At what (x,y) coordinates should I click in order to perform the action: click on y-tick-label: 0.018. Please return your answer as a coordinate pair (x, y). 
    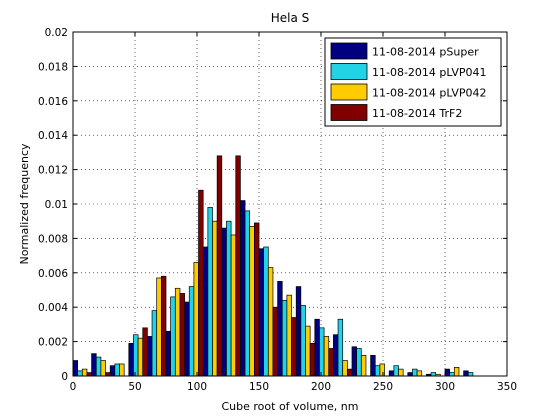
    Looking at the image, I should click on (53, 67).